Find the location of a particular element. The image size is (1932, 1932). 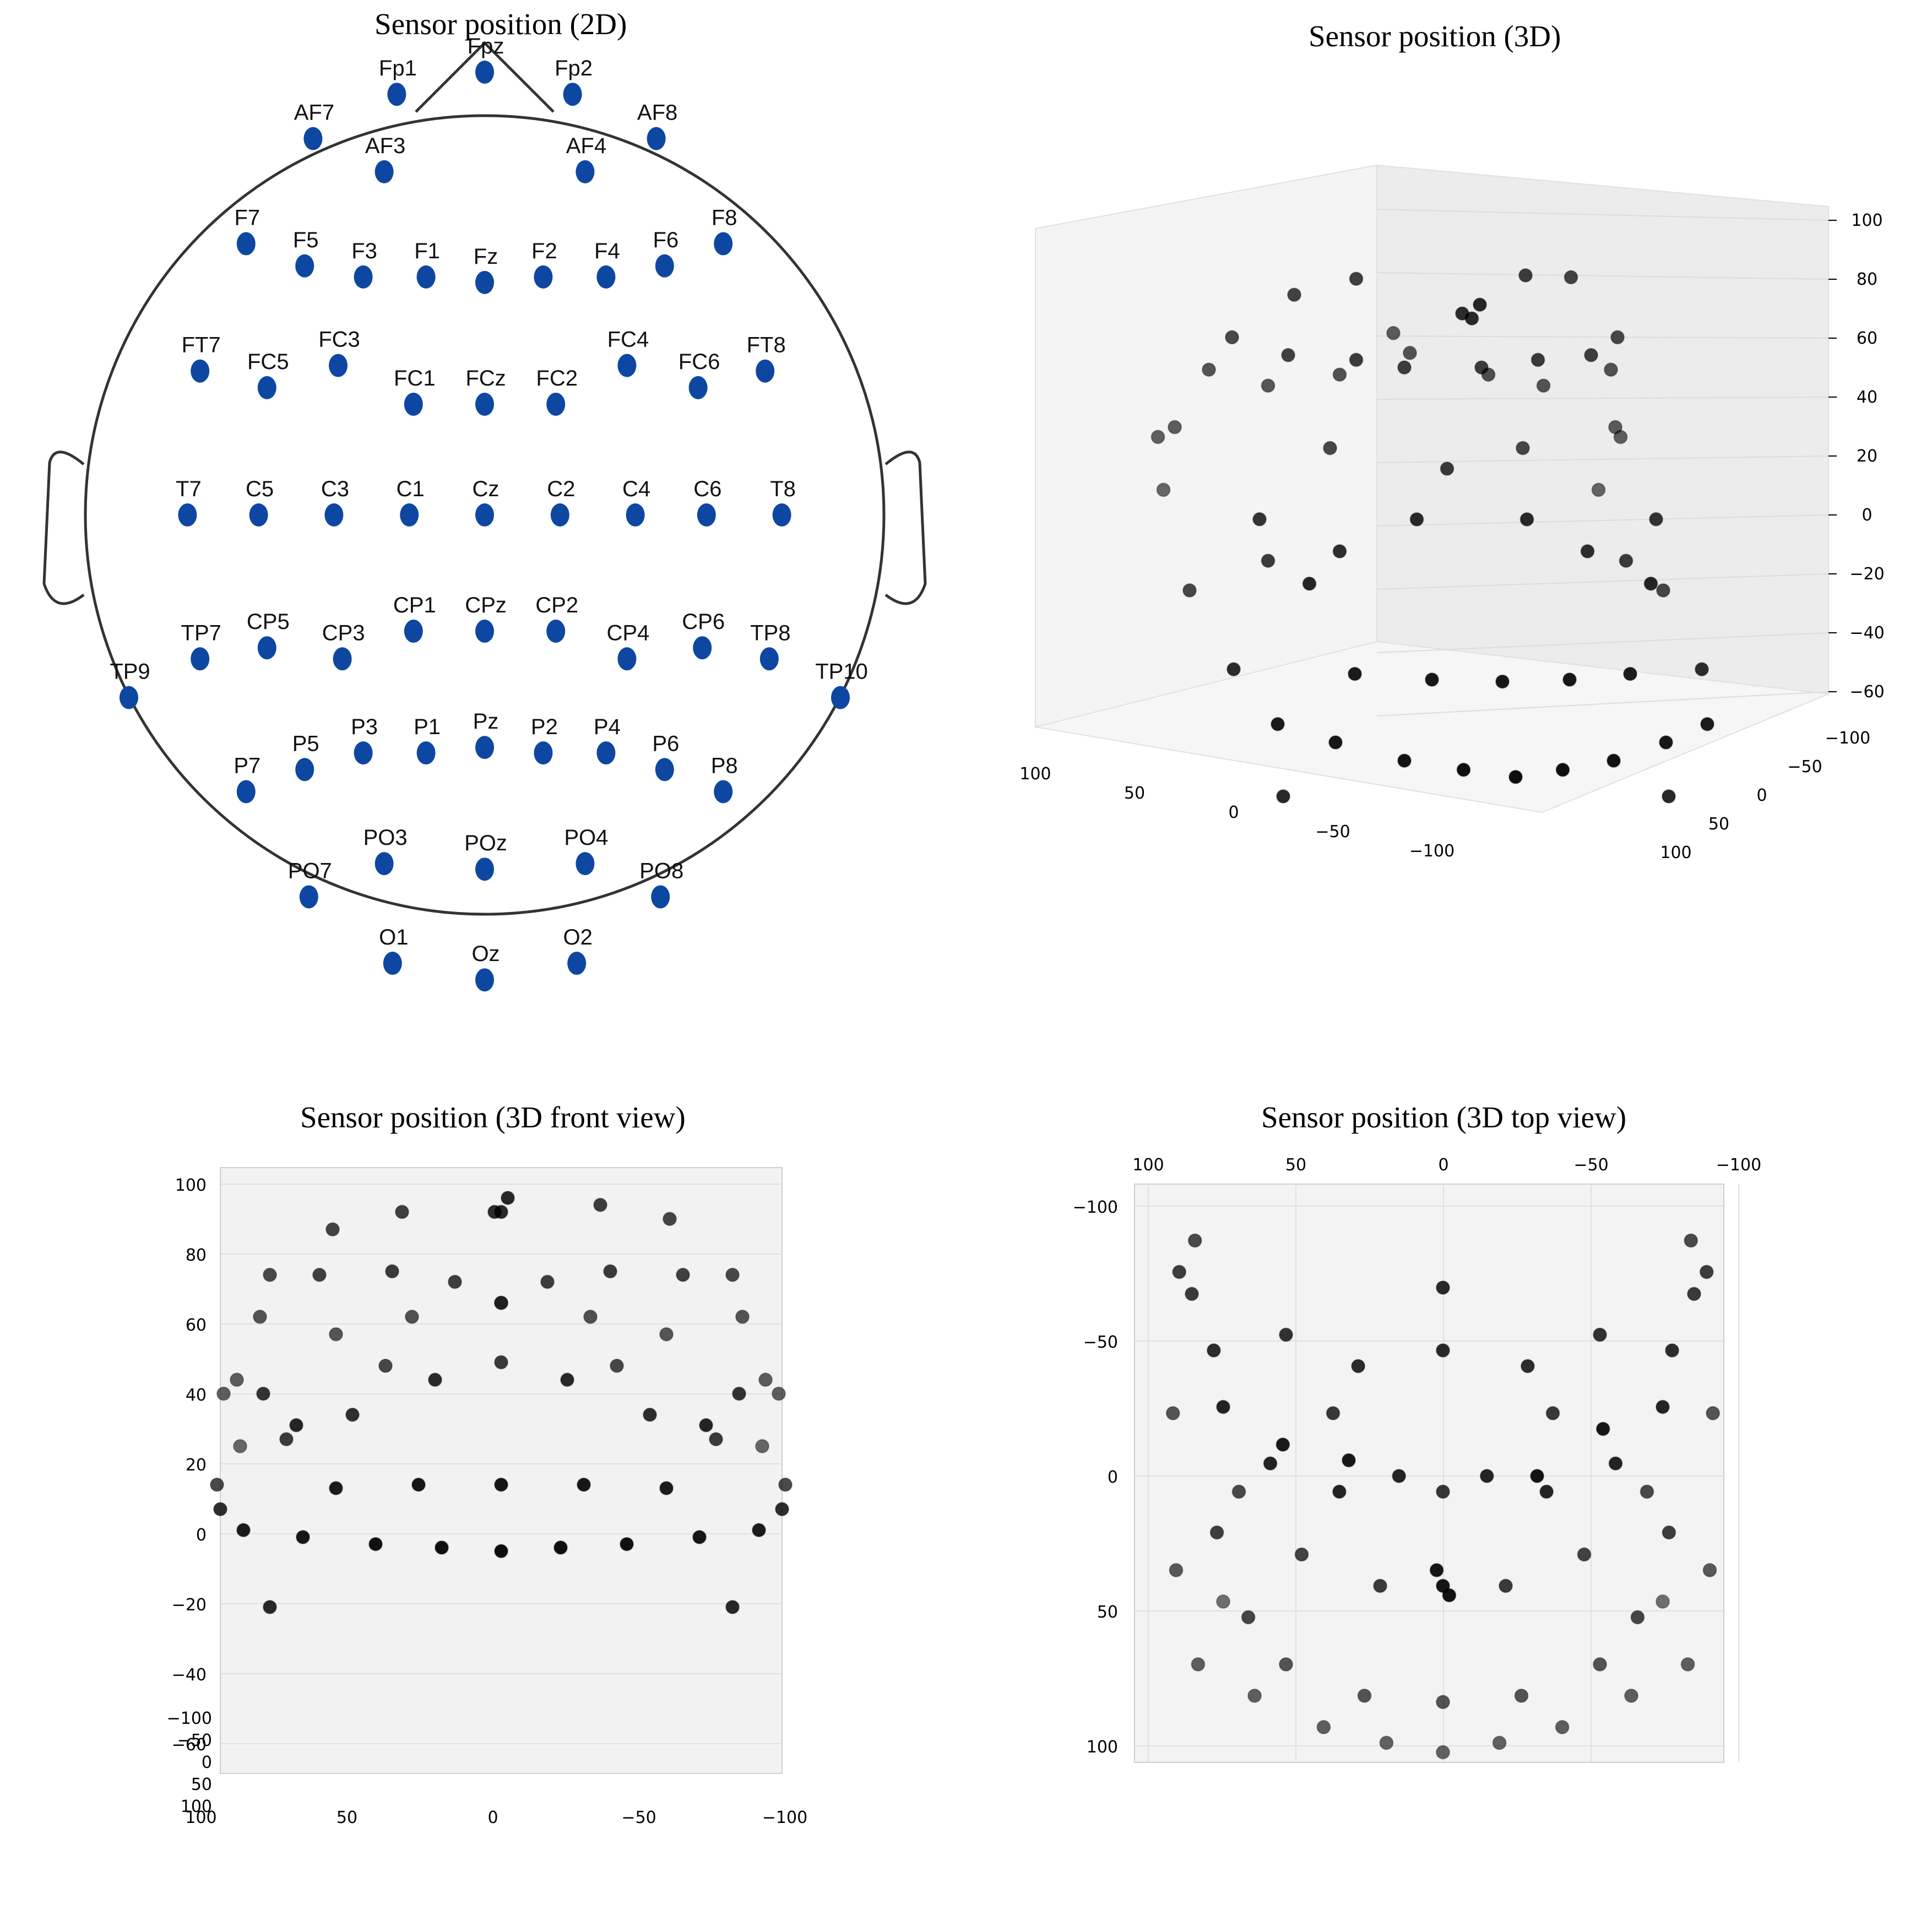

electrode-label: C5 is located at coordinates (260, 489).